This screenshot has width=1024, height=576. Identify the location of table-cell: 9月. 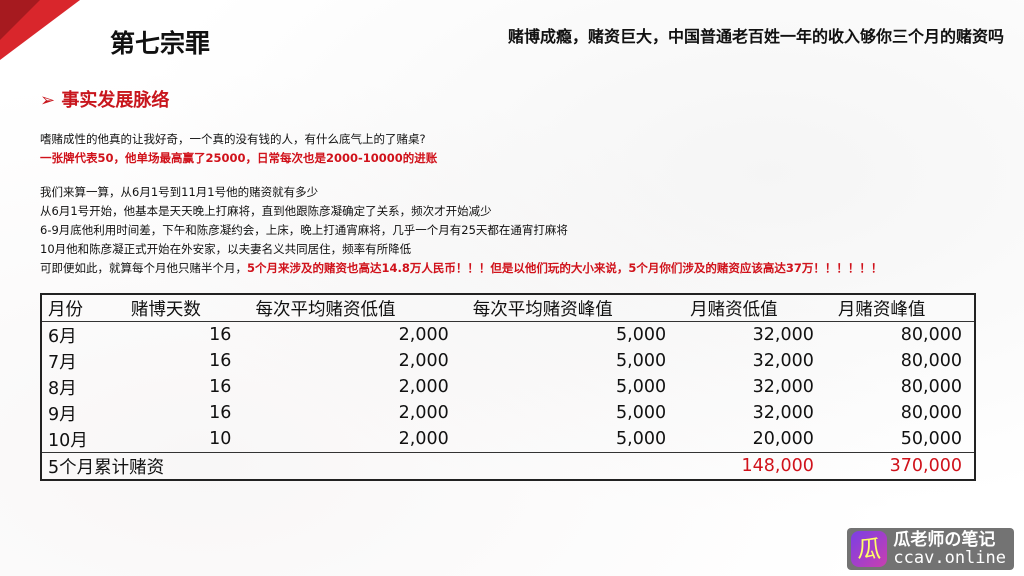
(62, 414).